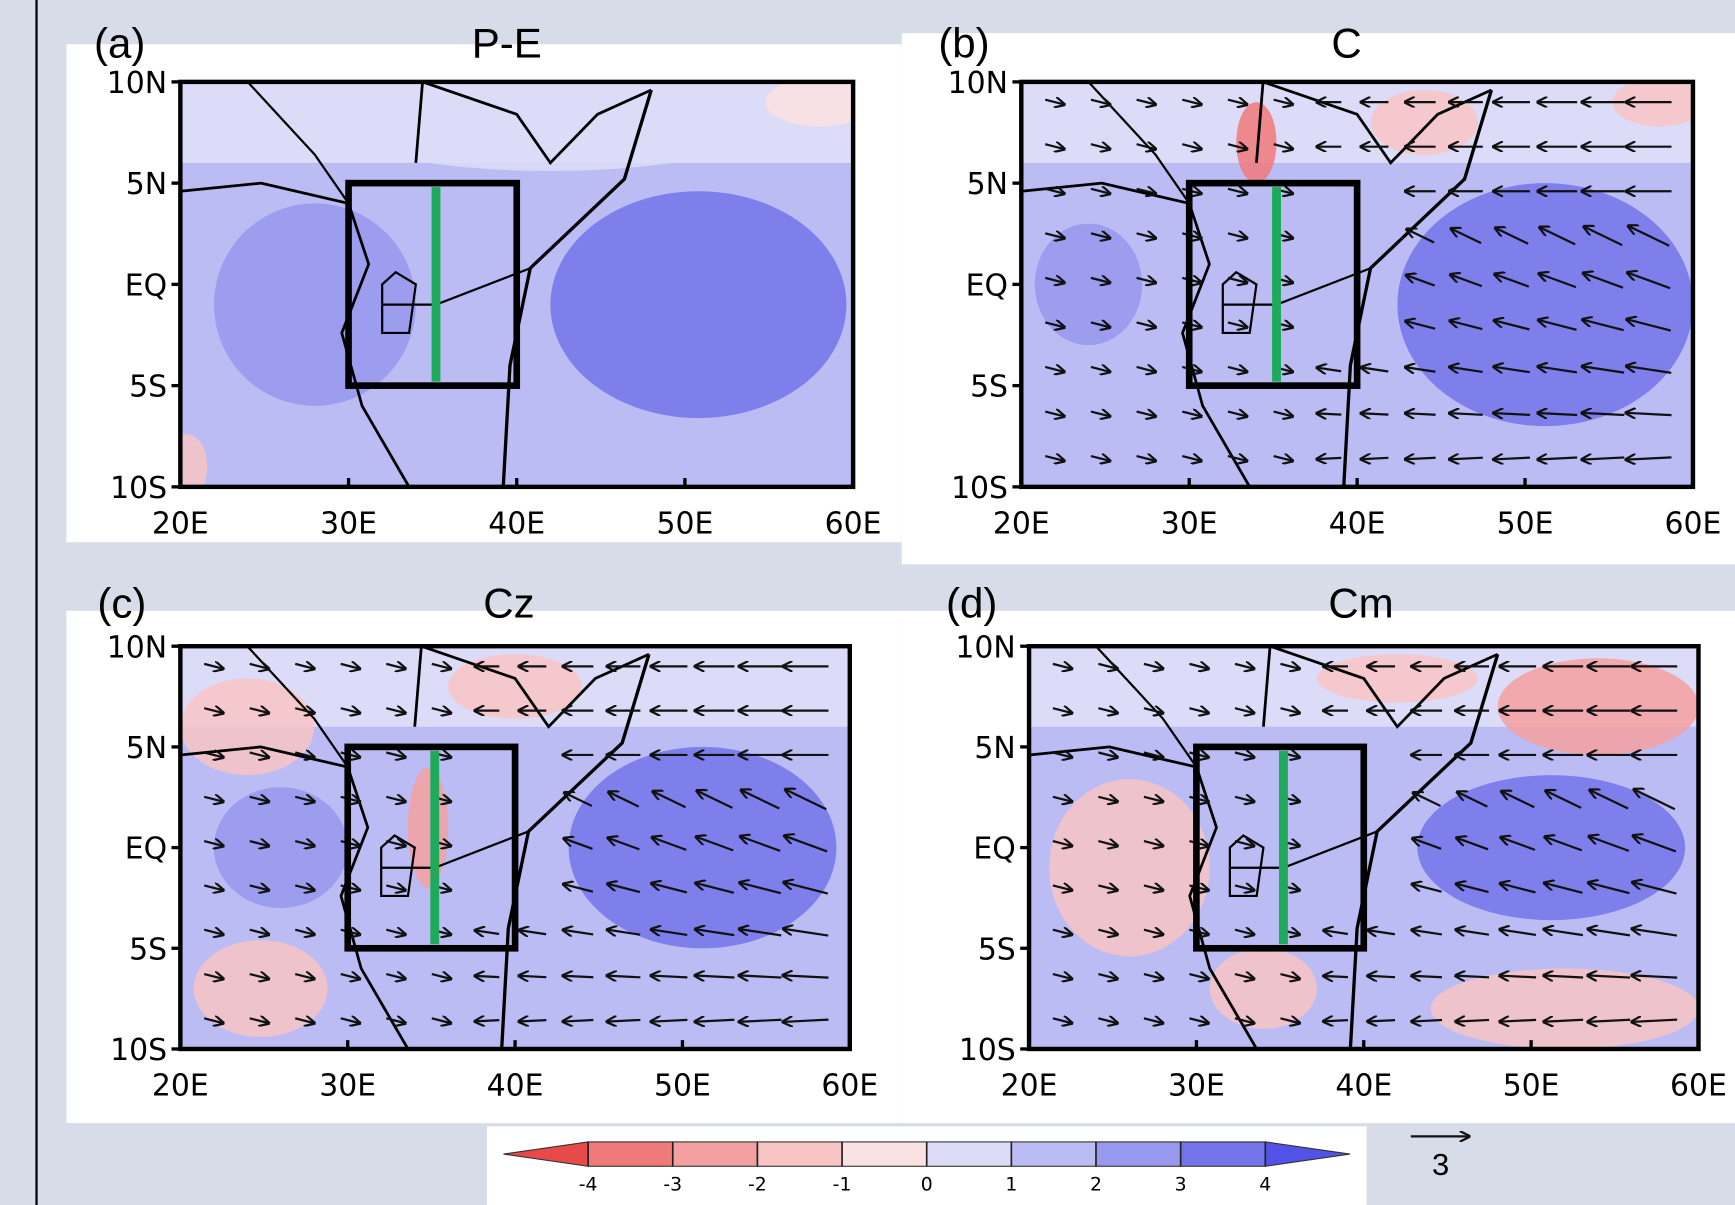 This screenshot has height=1205, width=1735. Describe the element at coordinates (1357, 284) in the screenshot. I see `field` at that location.